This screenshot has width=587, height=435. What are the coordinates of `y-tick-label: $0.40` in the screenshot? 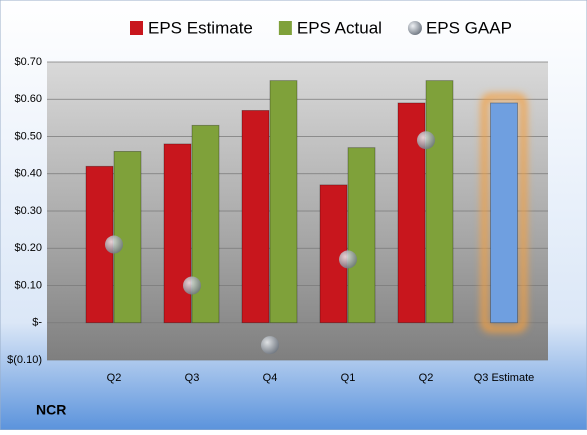 It's located at (28, 174).